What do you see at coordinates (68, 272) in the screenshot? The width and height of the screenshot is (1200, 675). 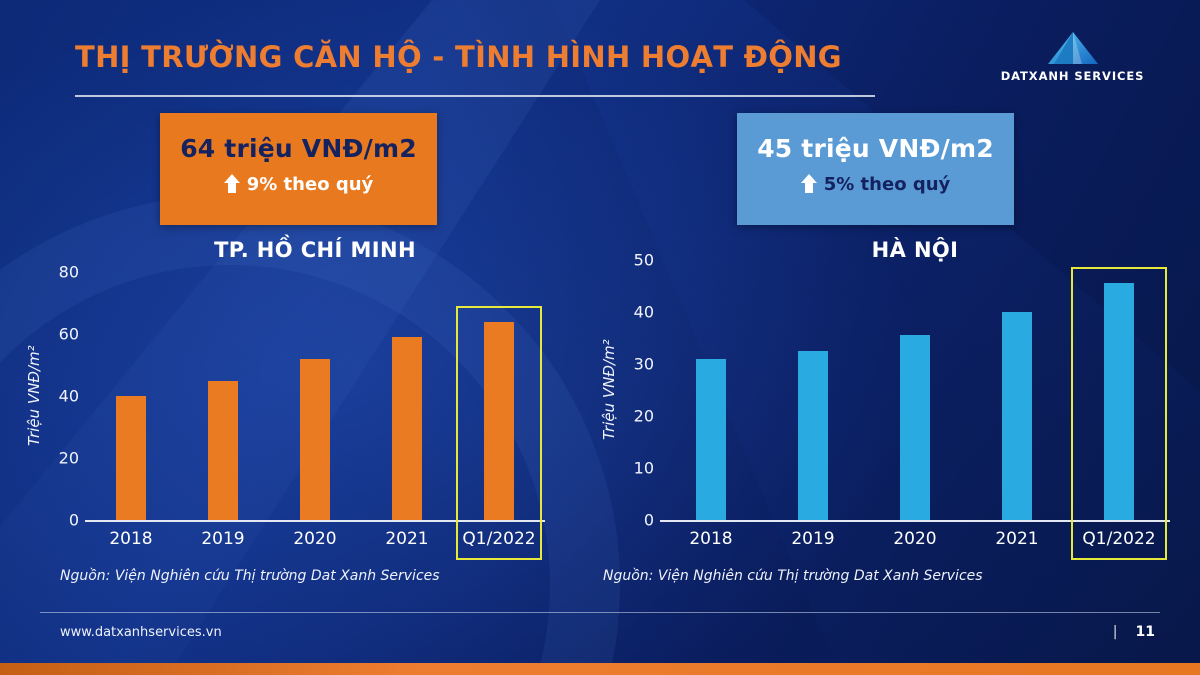 I see `y-tick-label: 80` at bounding box center [68, 272].